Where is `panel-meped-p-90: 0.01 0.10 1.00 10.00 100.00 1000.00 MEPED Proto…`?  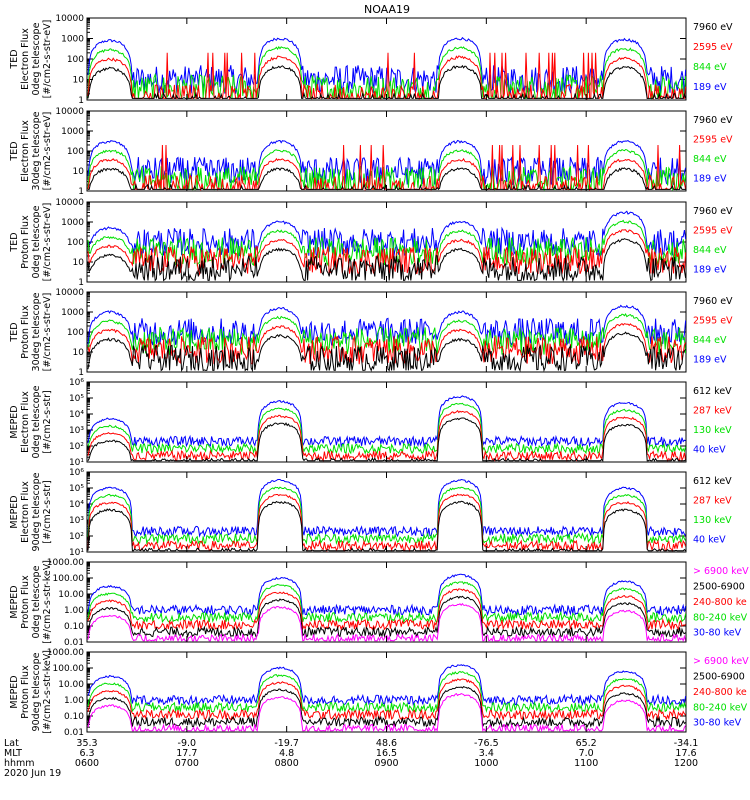 panel-meped-p-90: 0.01 0.10 1.00 10.00 100.00 1000.00 MEPED Proto… is located at coordinates (379, 693).